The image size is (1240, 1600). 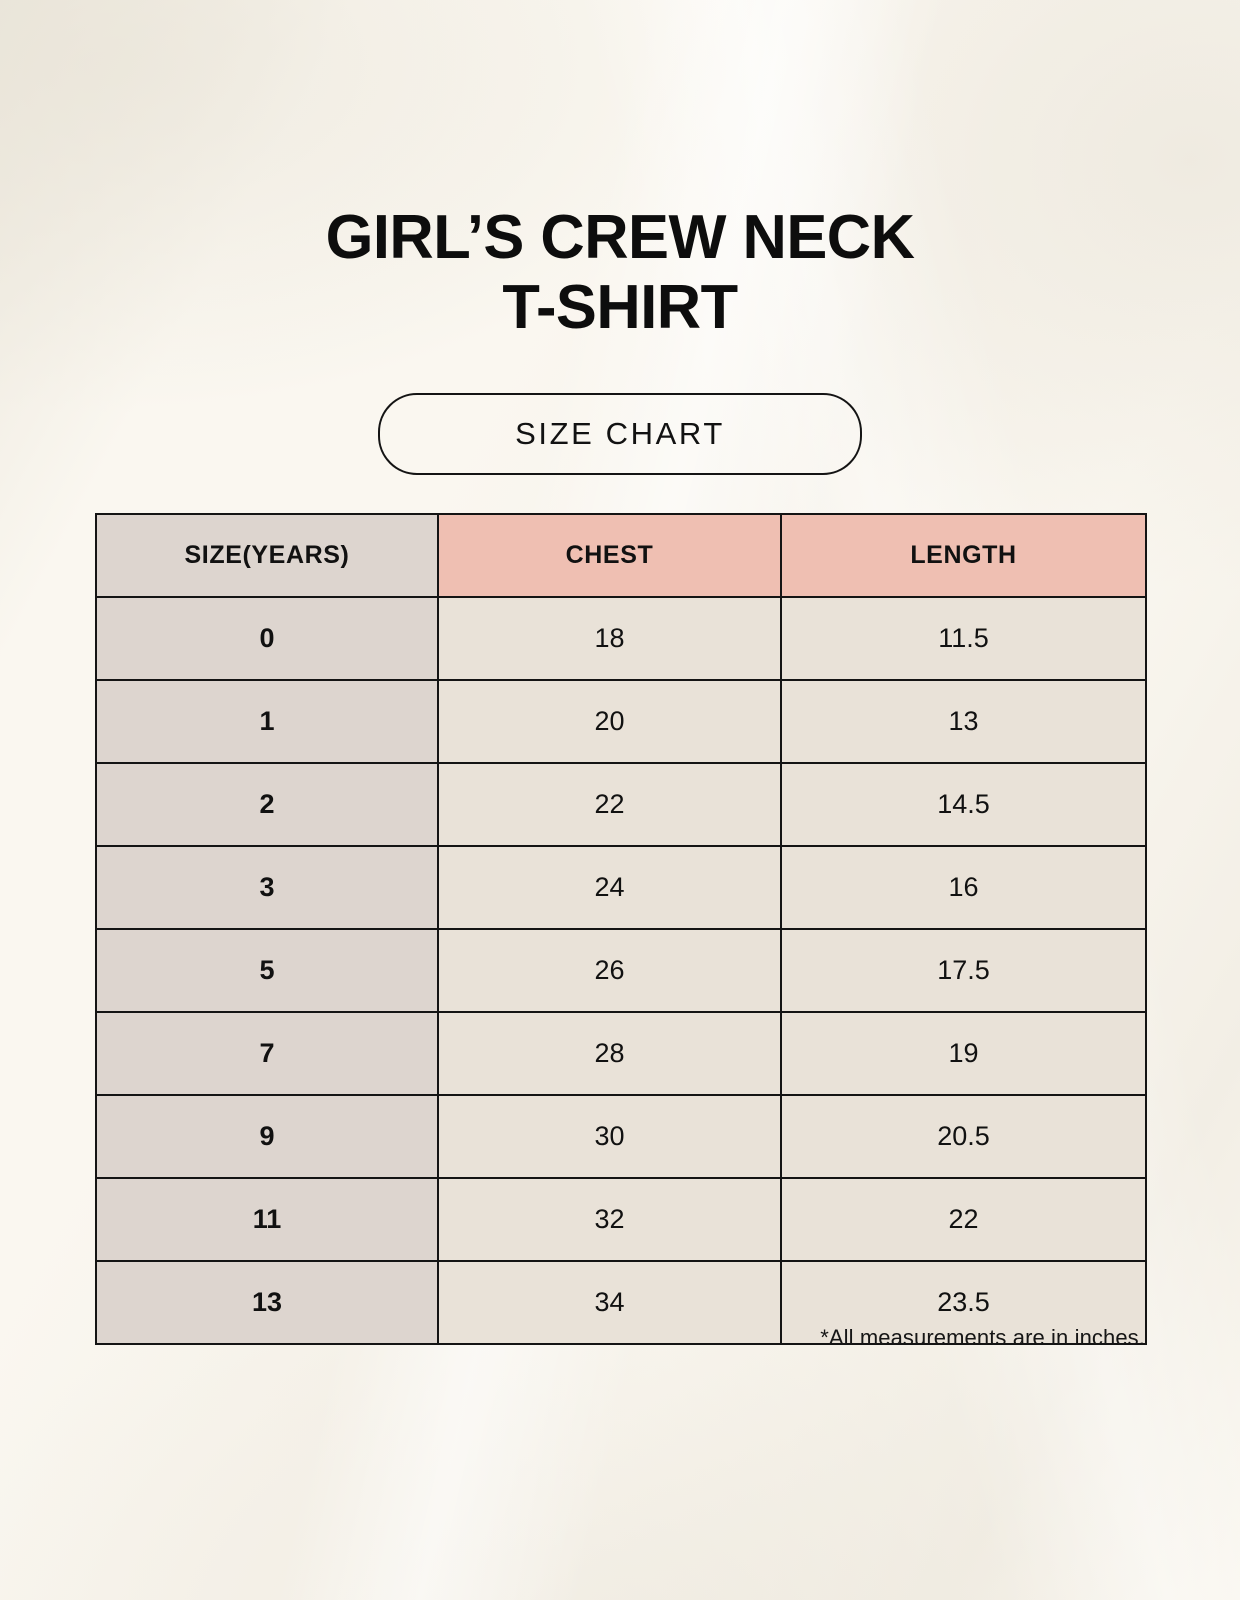 I want to click on cell-length: 22, so click(x=963, y=1219).